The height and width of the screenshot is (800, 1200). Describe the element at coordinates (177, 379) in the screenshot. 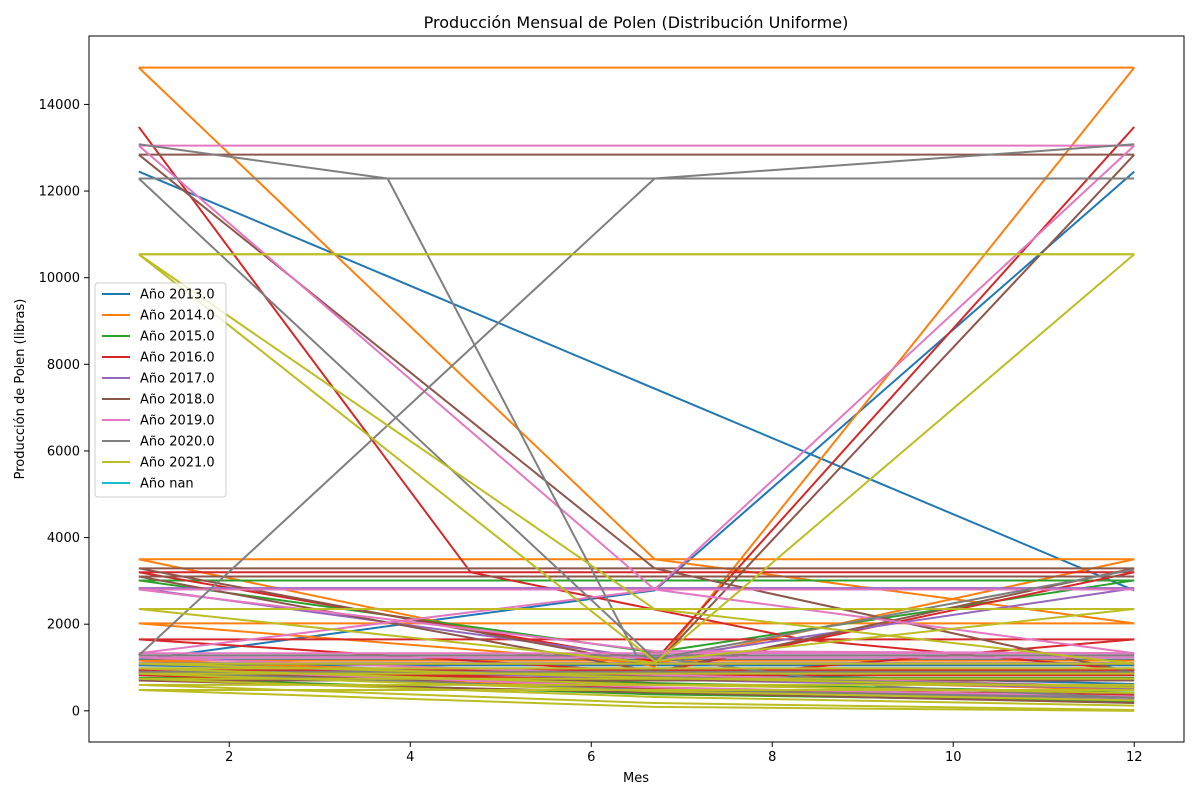

I see `legend-entry: Año 2017.0` at that location.